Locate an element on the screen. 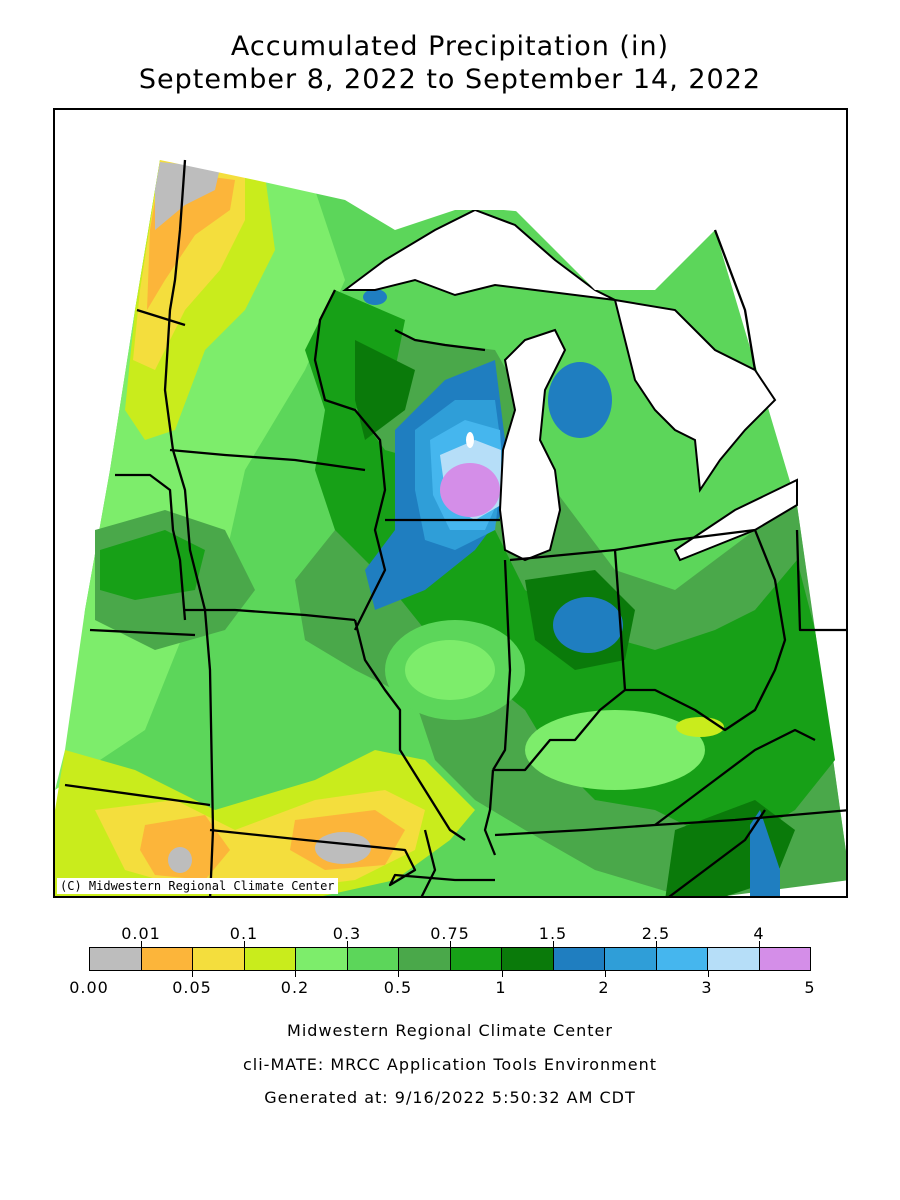 This screenshot has height=1200, width=900. precip-zone-violet is located at coordinates (470, 490).